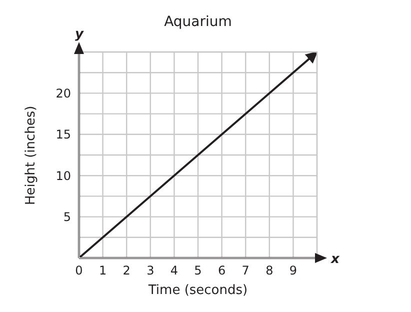 This screenshot has height=312, width=411. Describe the element at coordinates (246, 271) in the screenshot. I see `x-tick-label: 7` at that location.